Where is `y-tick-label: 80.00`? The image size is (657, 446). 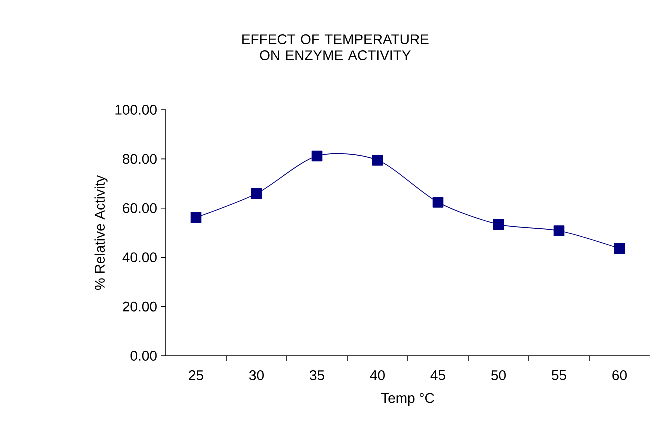 y-tick-label: 80.00 is located at coordinates (140, 159).